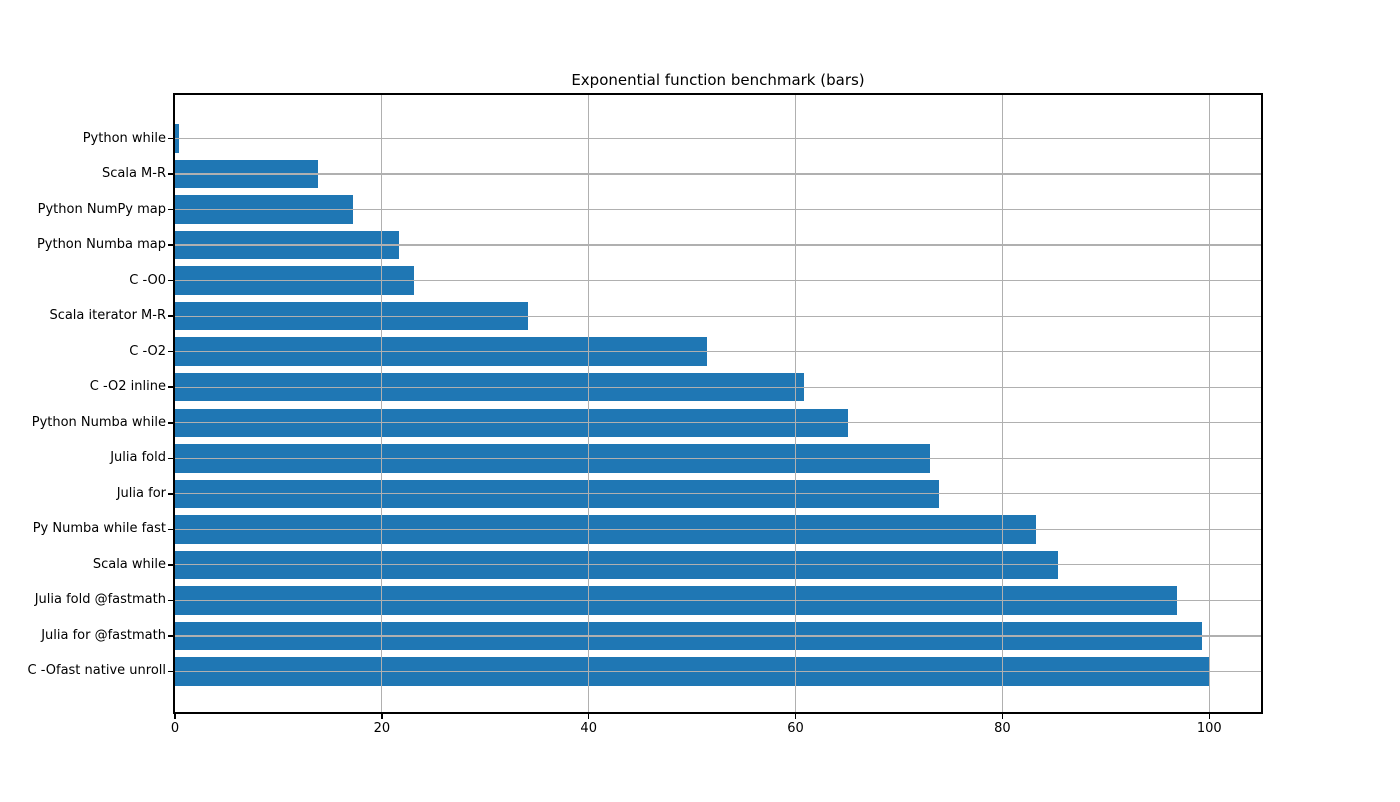 The height and width of the screenshot is (802, 1400). Describe the element at coordinates (141, 493) in the screenshot. I see `y-tick-label: Julia for` at that location.